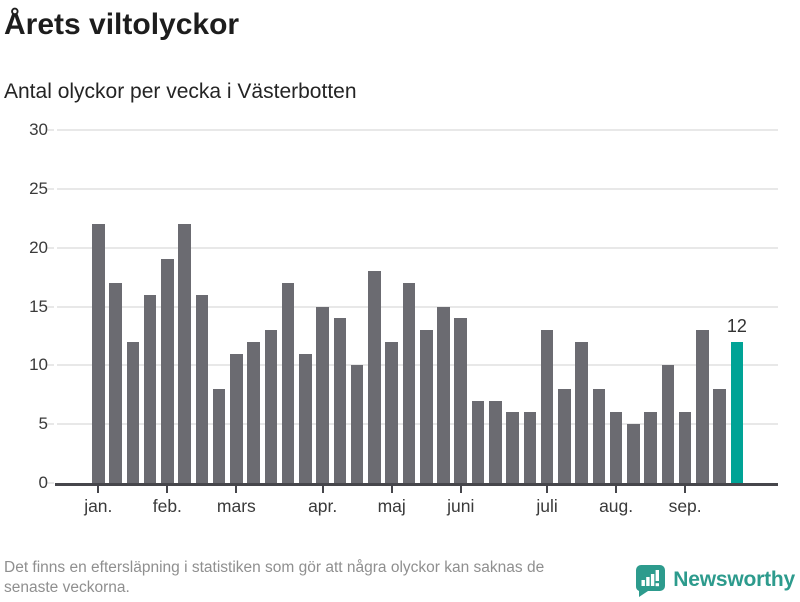 The height and width of the screenshot is (602, 800). What do you see at coordinates (38, 365) in the screenshot?
I see `y-axis-label: 10` at bounding box center [38, 365].